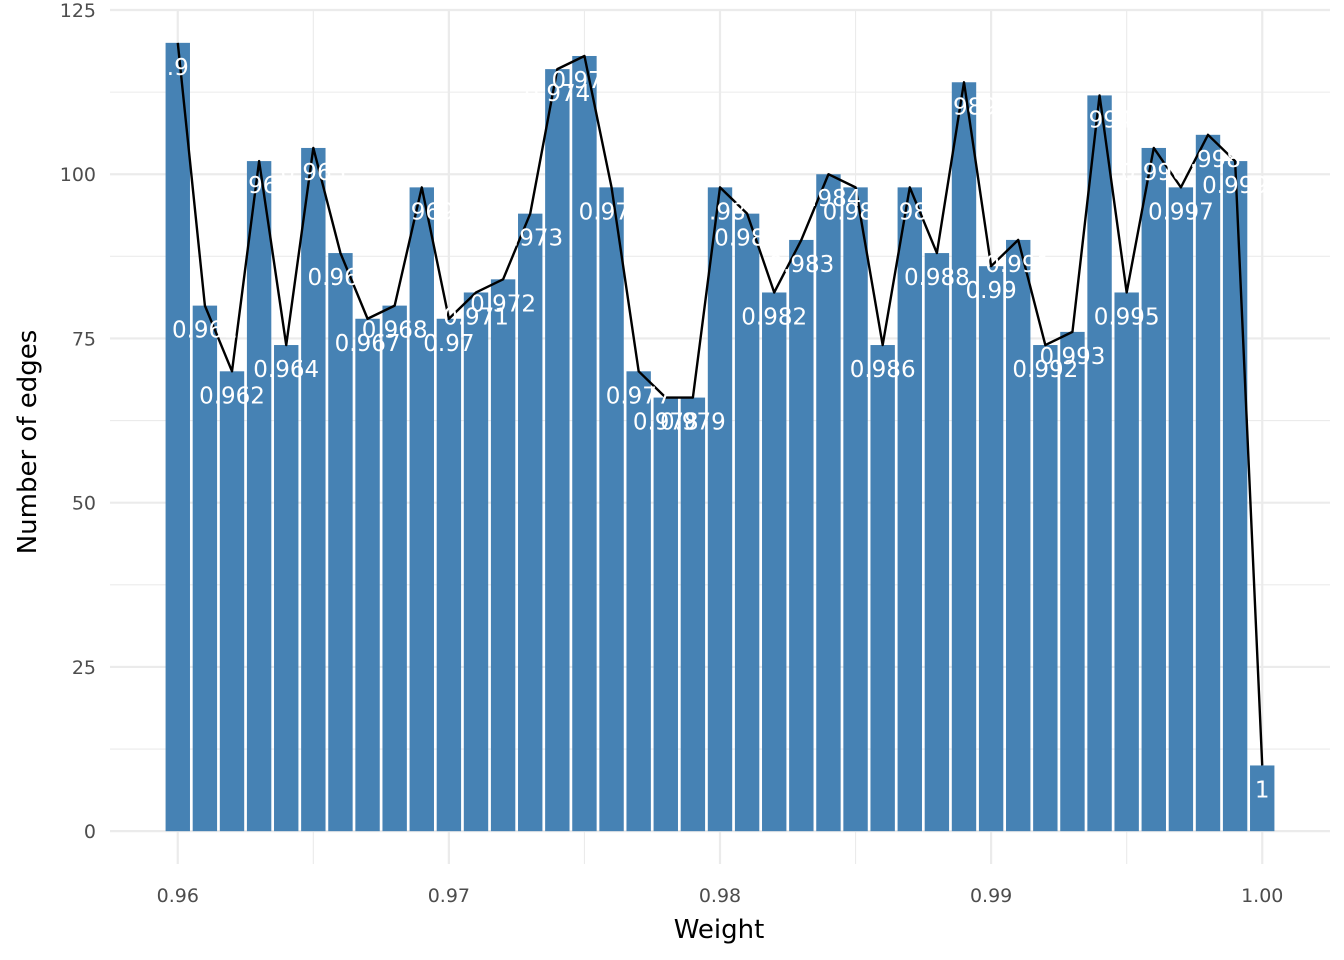 The height and width of the screenshot is (960, 1344). Describe the element at coordinates (78, 175) in the screenshot. I see `y-tick-label: 100` at that location.